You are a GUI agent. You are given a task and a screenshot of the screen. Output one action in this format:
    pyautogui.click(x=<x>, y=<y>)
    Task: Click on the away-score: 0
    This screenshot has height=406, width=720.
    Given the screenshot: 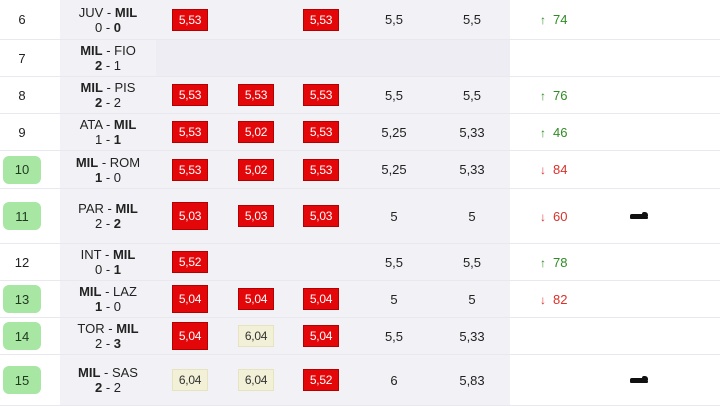 What is the action you would take?
    pyautogui.click(x=117, y=306)
    